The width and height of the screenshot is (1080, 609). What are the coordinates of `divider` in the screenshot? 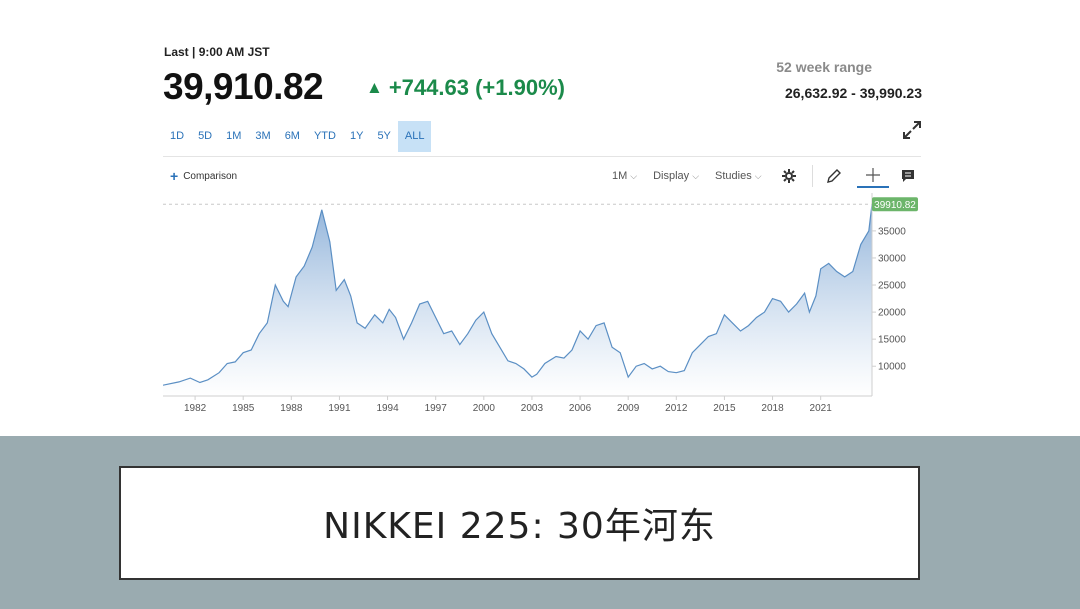 It's located at (542, 156).